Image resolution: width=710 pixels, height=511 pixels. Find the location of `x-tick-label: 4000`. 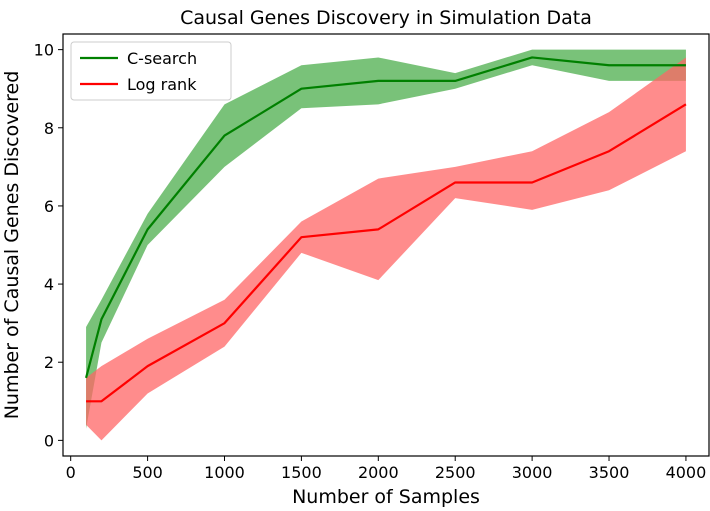

x-tick-label: 4000 is located at coordinates (686, 472).